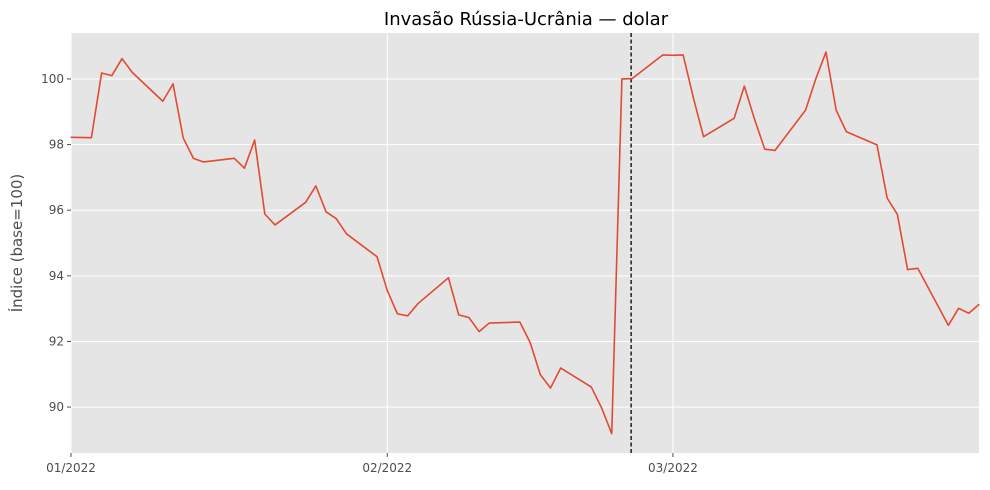  What do you see at coordinates (56, 276) in the screenshot?
I see `y-tick-label: 94` at bounding box center [56, 276].